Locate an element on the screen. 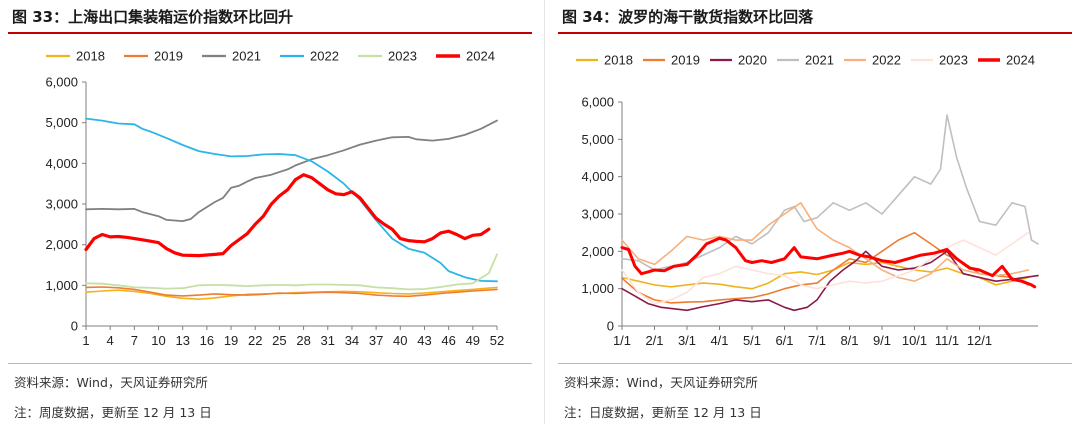 The width and height of the screenshot is (1080, 424). x-tick-label: 16 is located at coordinates (207, 340).